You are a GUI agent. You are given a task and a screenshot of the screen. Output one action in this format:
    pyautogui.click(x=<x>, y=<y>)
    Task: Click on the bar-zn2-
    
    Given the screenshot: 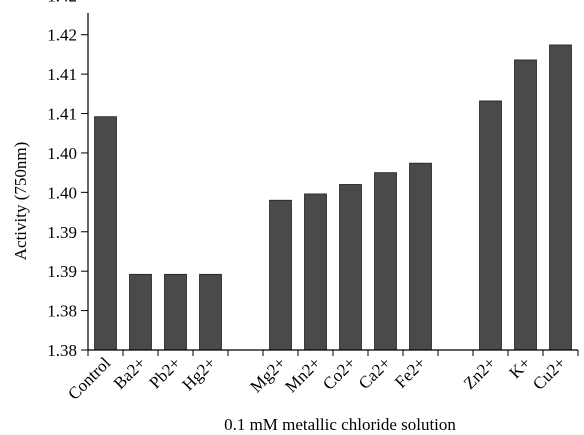 What is the action you would take?
    pyautogui.click(x=490, y=225)
    